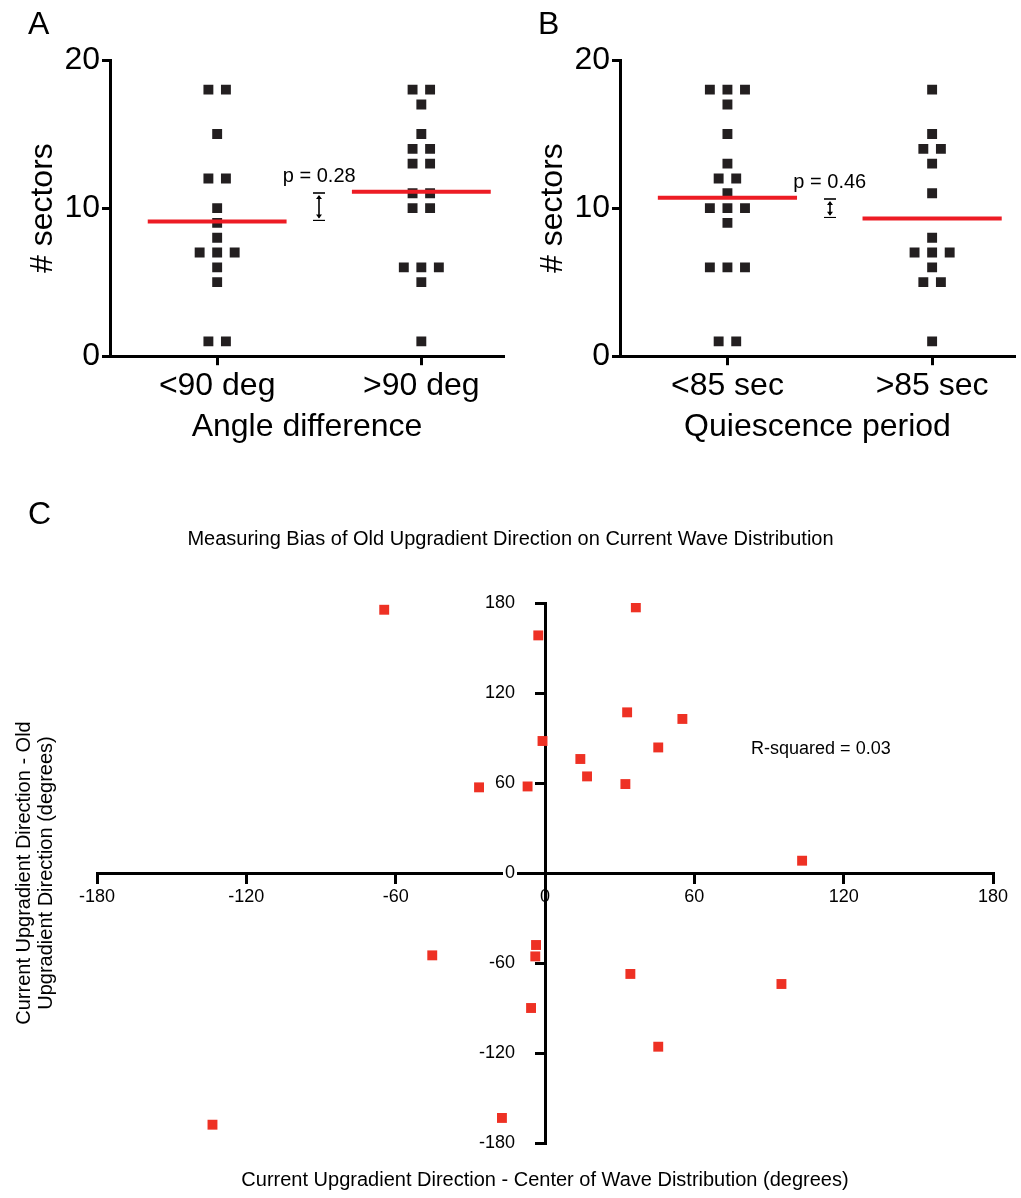 Image resolution: width=1021 pixels, height=1198 pixels. Describe the element at coordinates (39, 23) in the screenshot. I see `text: A` at that location.